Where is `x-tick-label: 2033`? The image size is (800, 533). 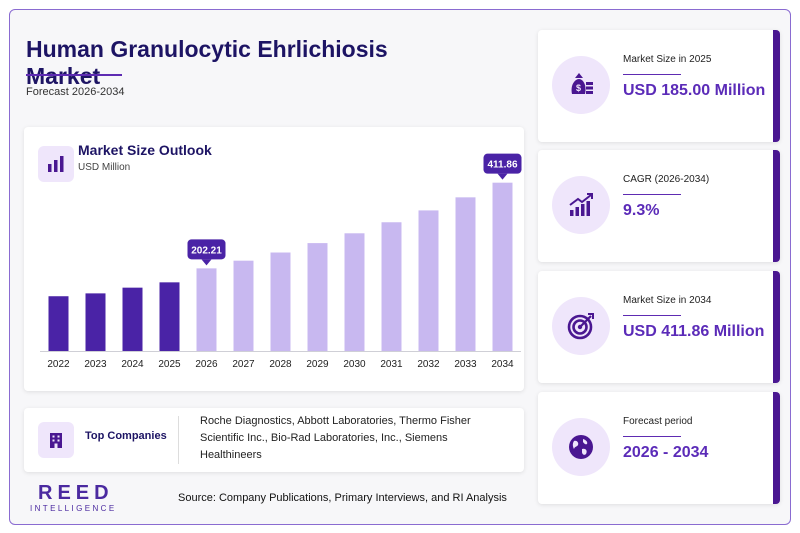 x-tick-label: 2033 is located at coordinates (465, 364).